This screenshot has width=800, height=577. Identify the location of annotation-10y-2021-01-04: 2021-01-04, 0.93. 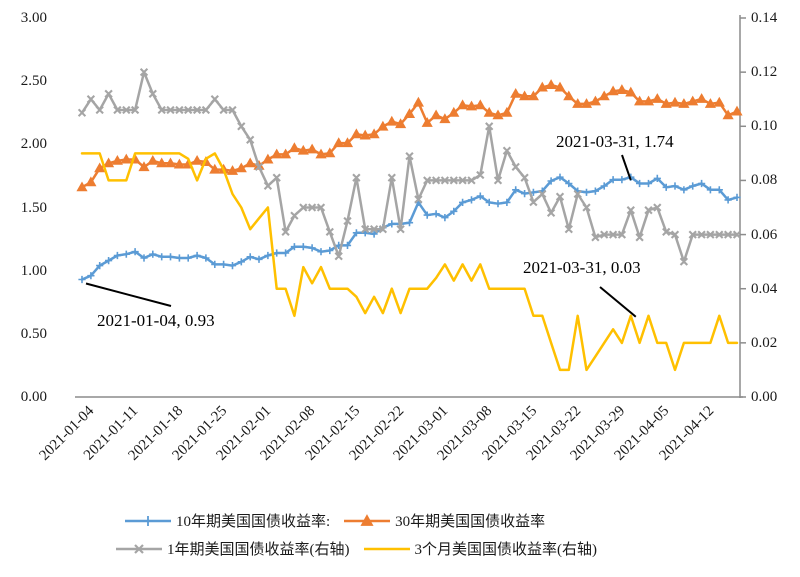
(156, 320).